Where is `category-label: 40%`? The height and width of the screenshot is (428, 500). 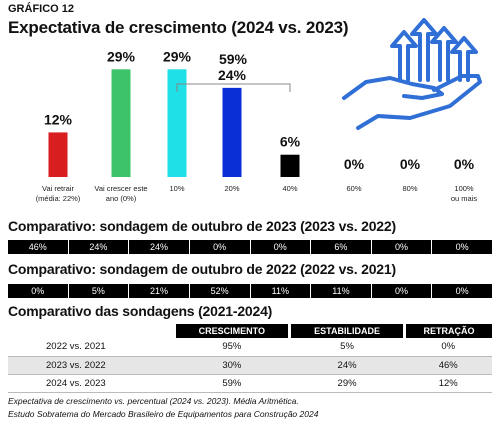
category-label: 40% is located at coordinates (289, 188).